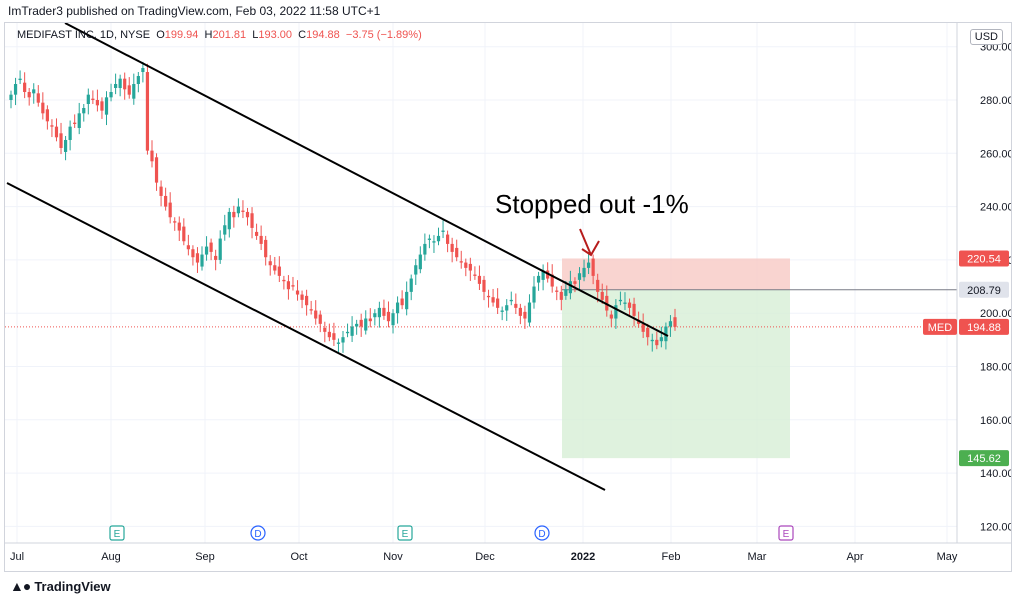 The height and width of the screenshot is (600, 1024). Describe the element at coordinates (986, 37) in the screenshot. I see `currency-button: USD` at that location.